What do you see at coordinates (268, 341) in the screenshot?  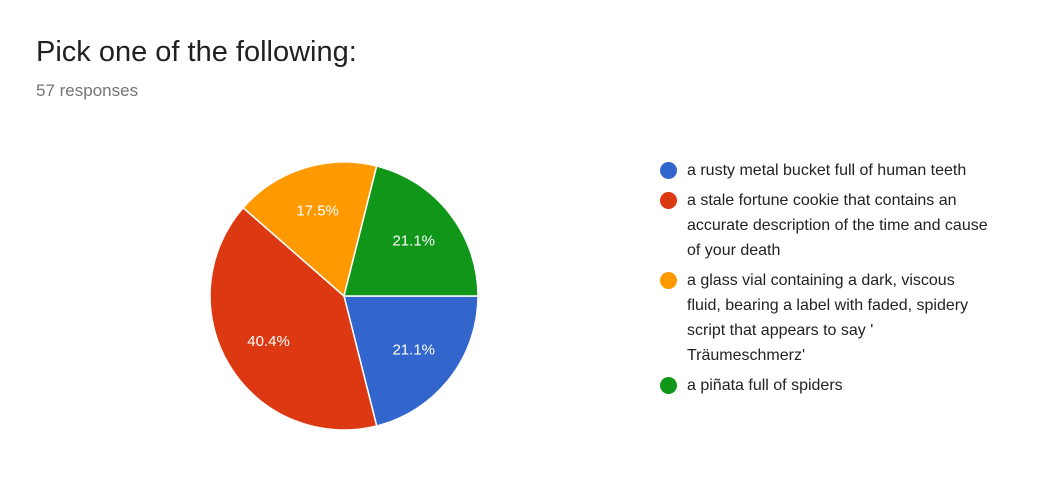 I see `slice-label: 40.4%` at bounding box center [268, 341].